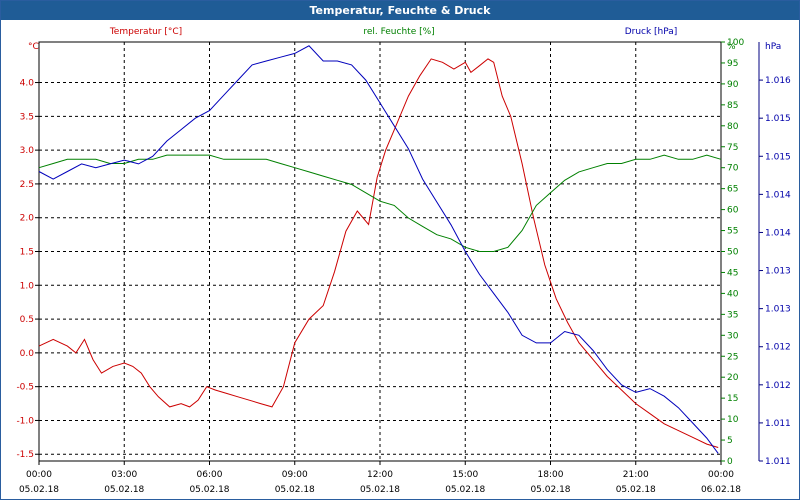  What do you see at coordinates (27, 151) in the screenshot?
I see `temperature-tick-label: 3.0` at bounding box center [27, 151].